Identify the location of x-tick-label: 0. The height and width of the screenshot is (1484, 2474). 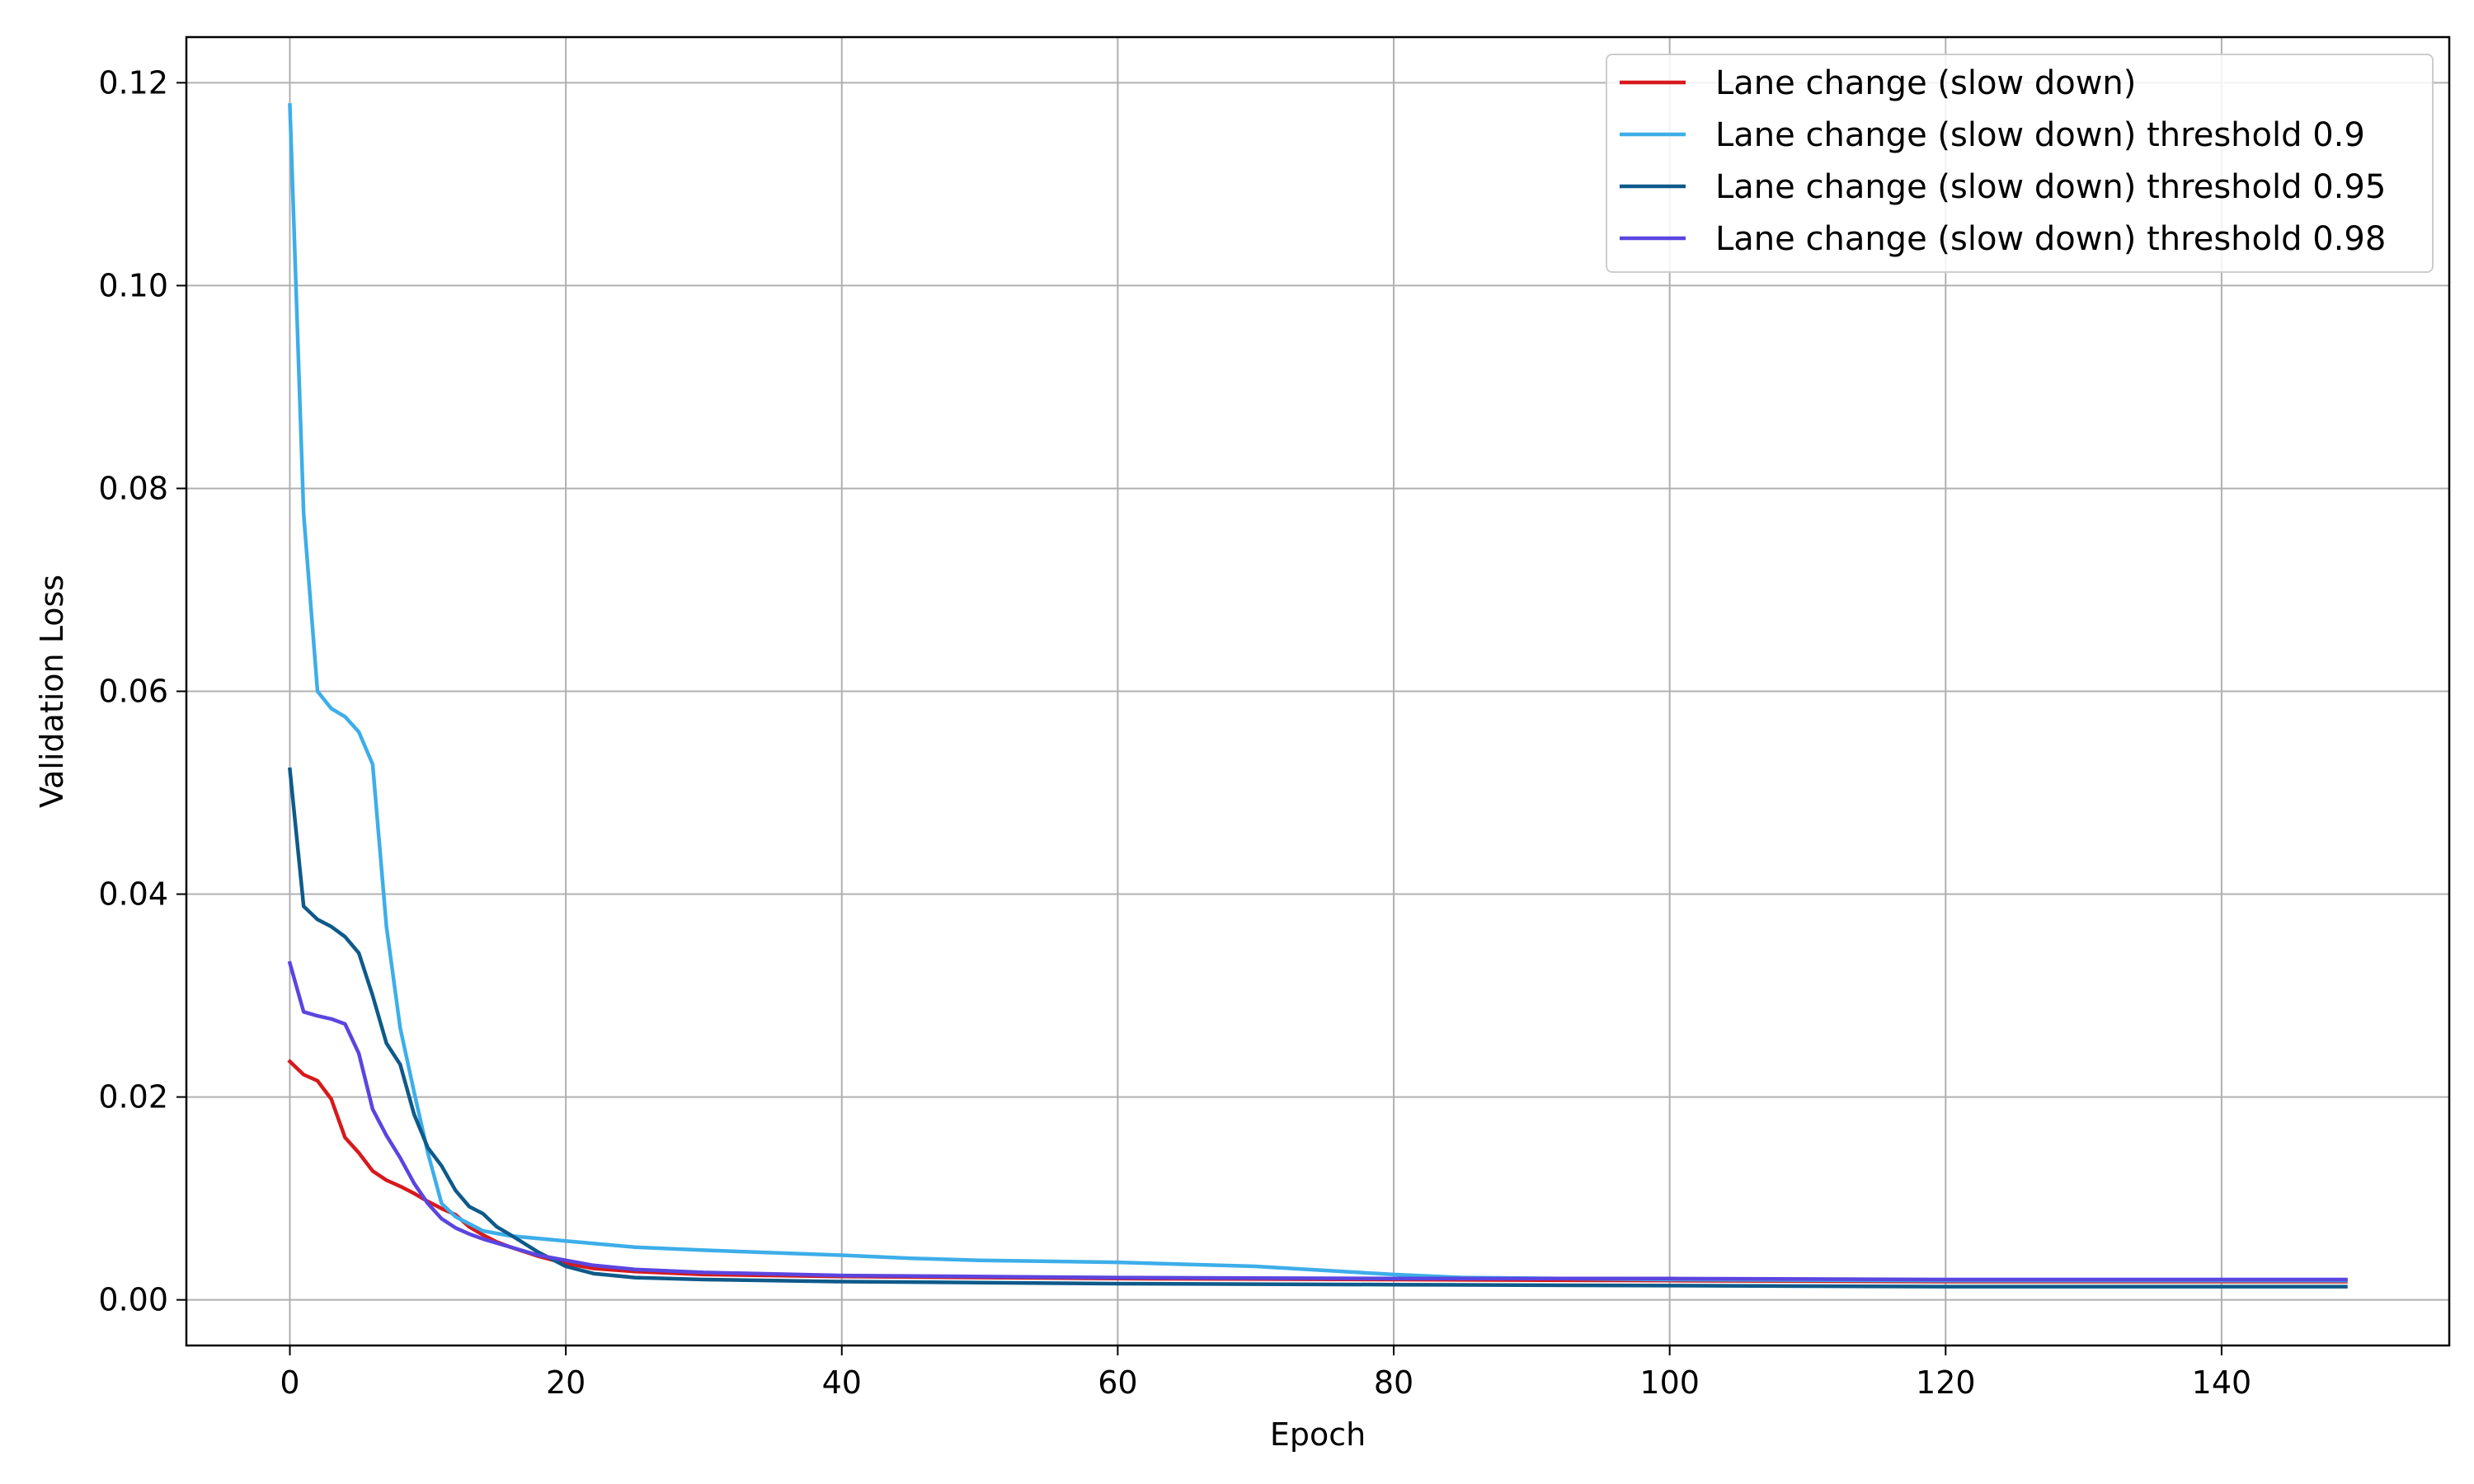
(289, 1382).